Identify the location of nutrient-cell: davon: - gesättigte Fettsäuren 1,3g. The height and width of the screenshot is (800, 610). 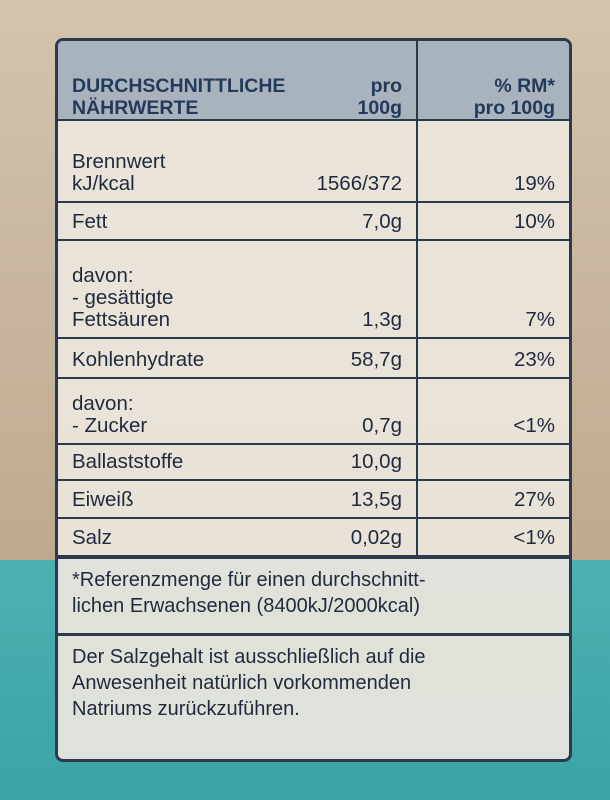
(238, 289).